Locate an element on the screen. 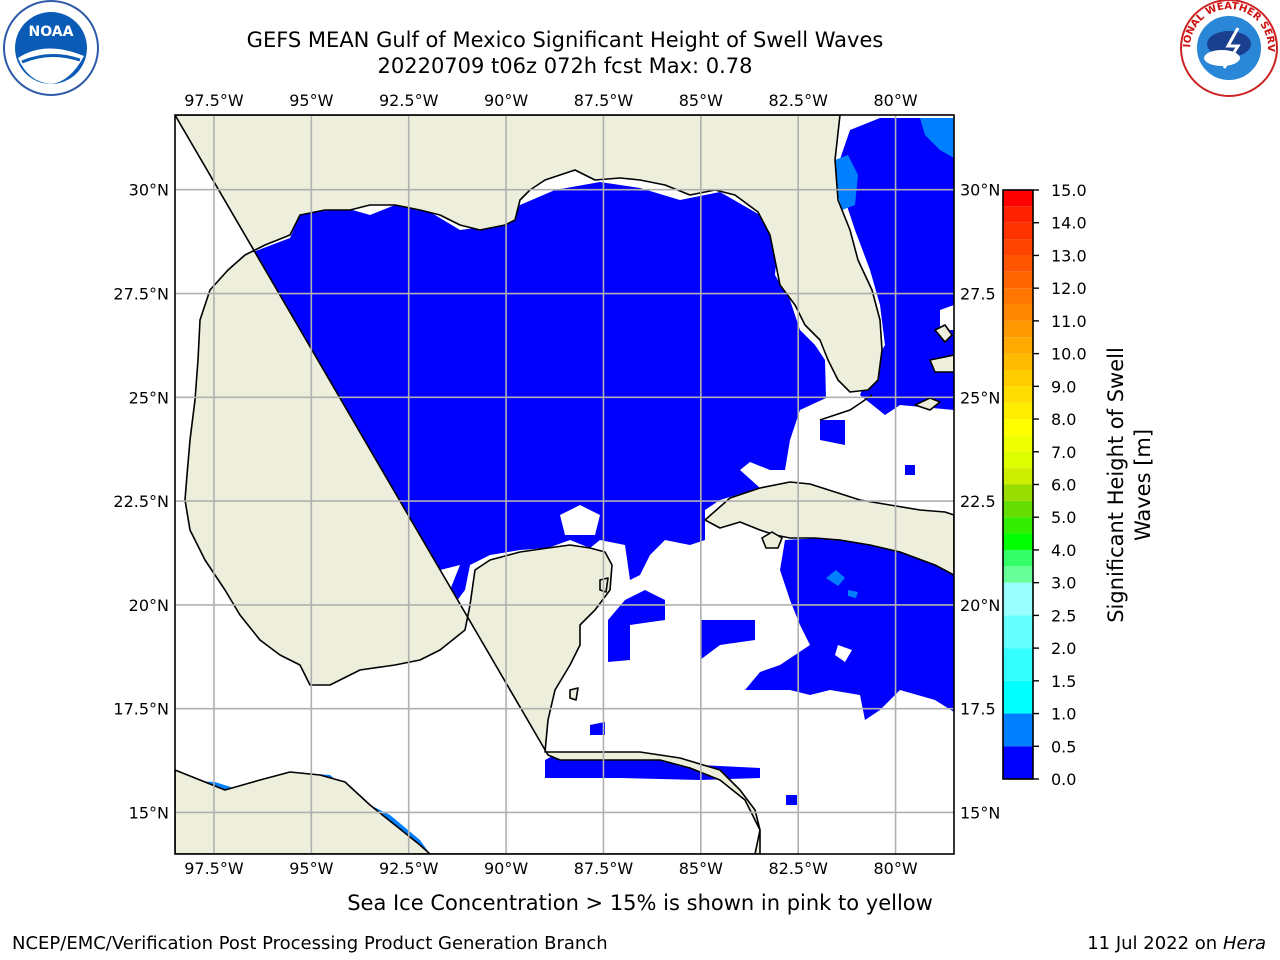  svg-text: NATIONAL WEATHER SERVICE is located at coordinates (638, 26).